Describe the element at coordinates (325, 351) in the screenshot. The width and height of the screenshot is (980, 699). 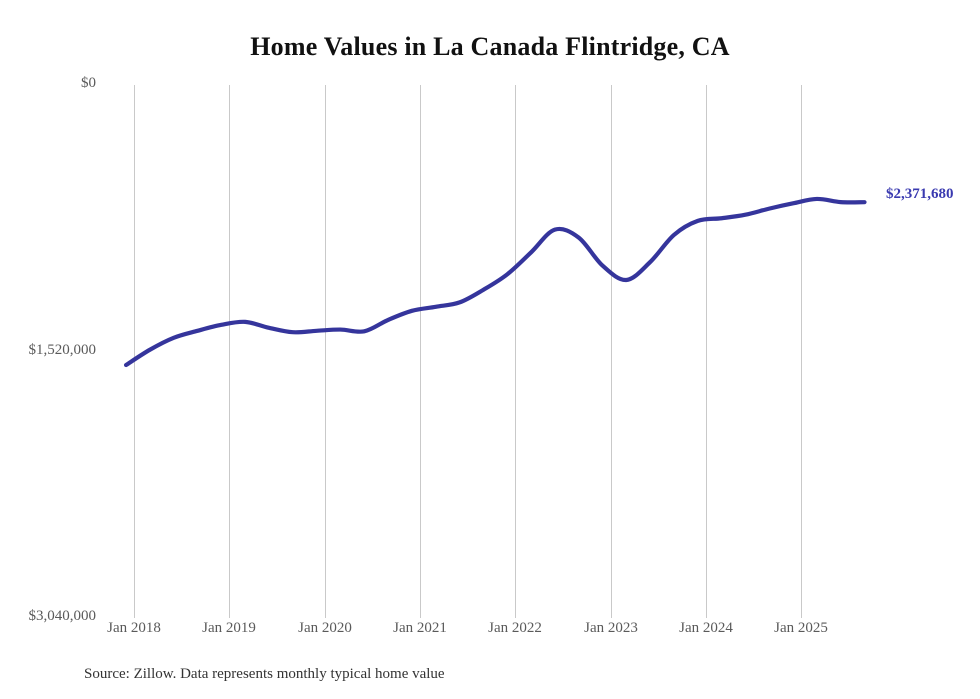
I see `gridline-jan-2020` at that location.